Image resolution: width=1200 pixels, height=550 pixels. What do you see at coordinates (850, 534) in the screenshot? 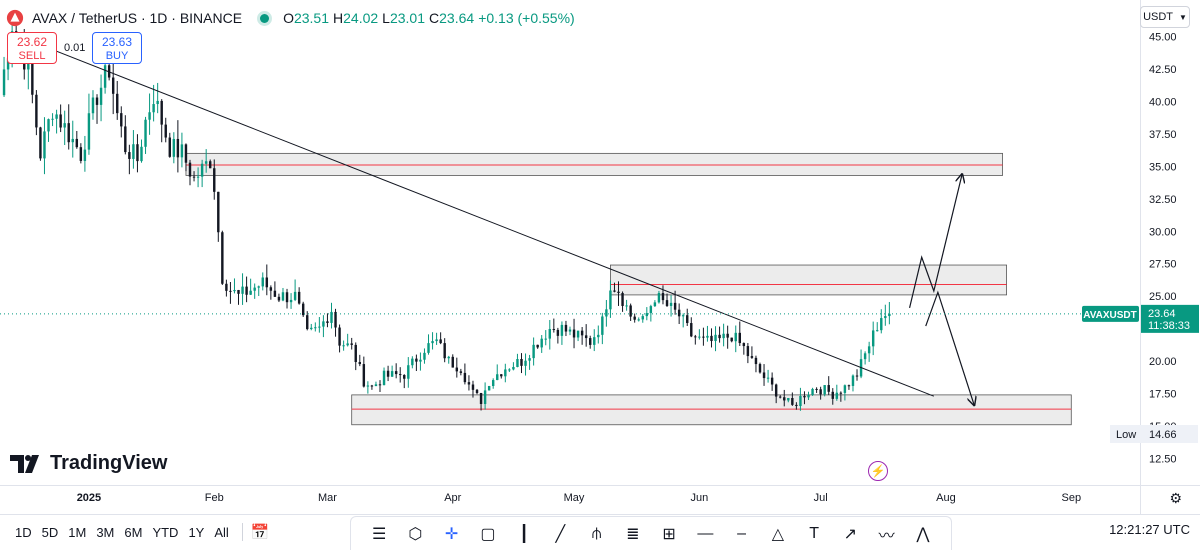
I see `arrow-icon: ↗` at bounding box center [850, 534].